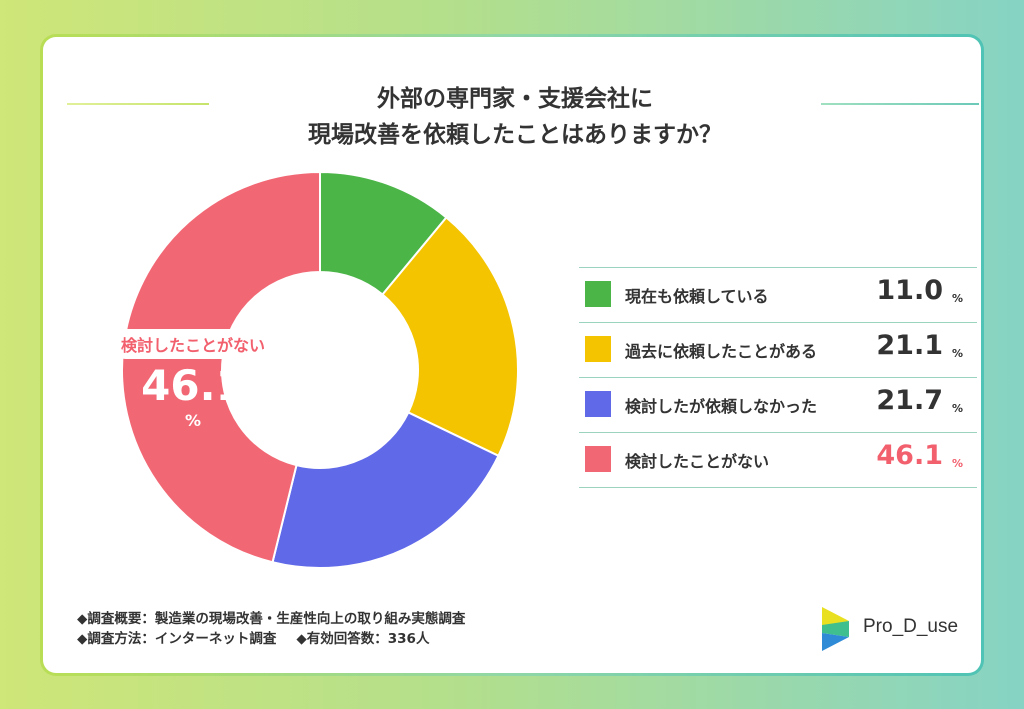  What do you see at coordinates (193, 420) in the screenshot?
I see `callout-unit: %` at bounding box center [193, 420].